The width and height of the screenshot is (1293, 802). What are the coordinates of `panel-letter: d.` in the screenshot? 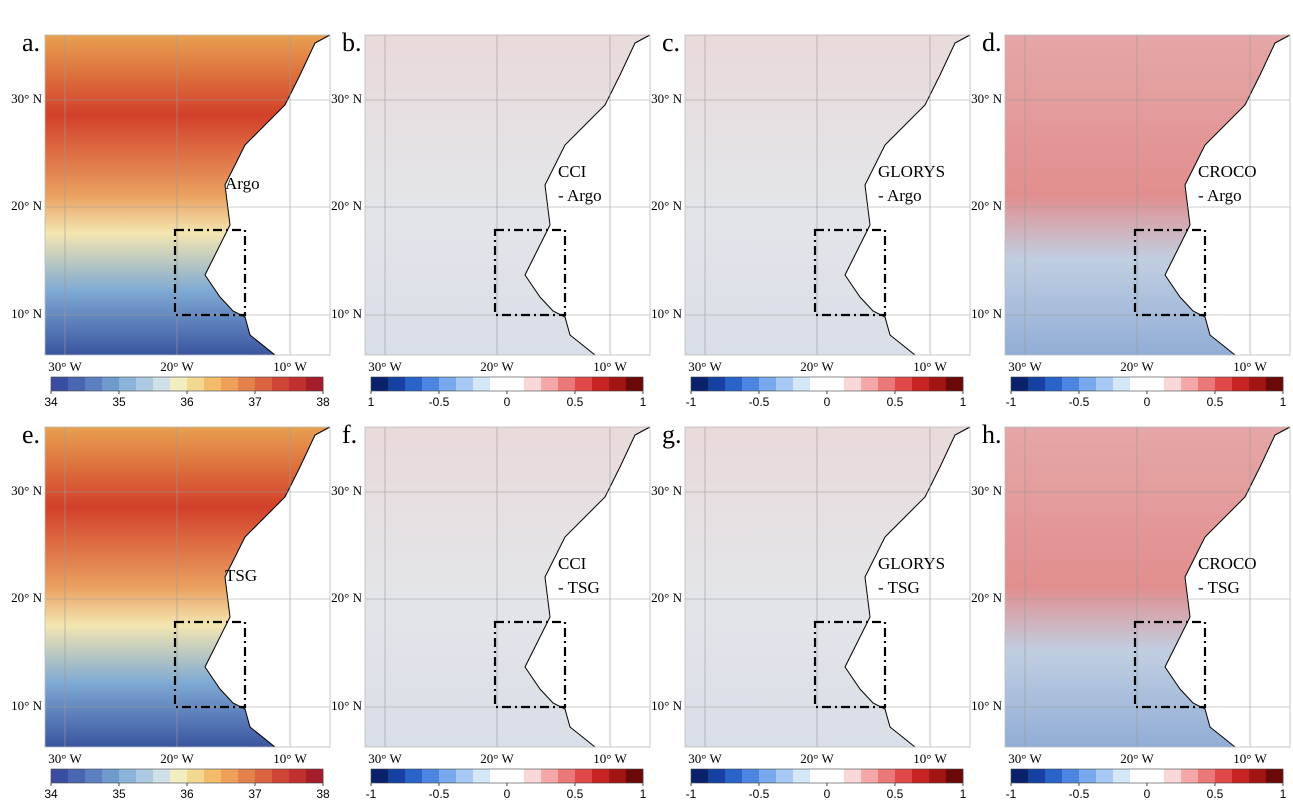 It's located at (992, 42).